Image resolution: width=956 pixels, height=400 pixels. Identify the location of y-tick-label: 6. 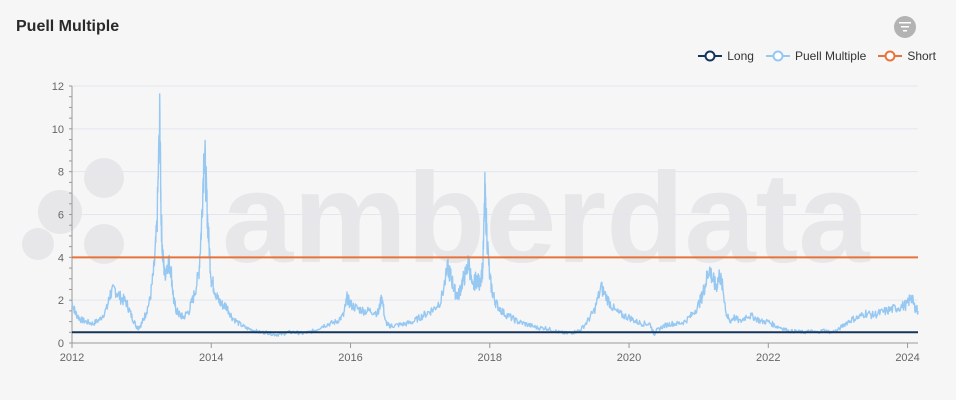
(61, 216).